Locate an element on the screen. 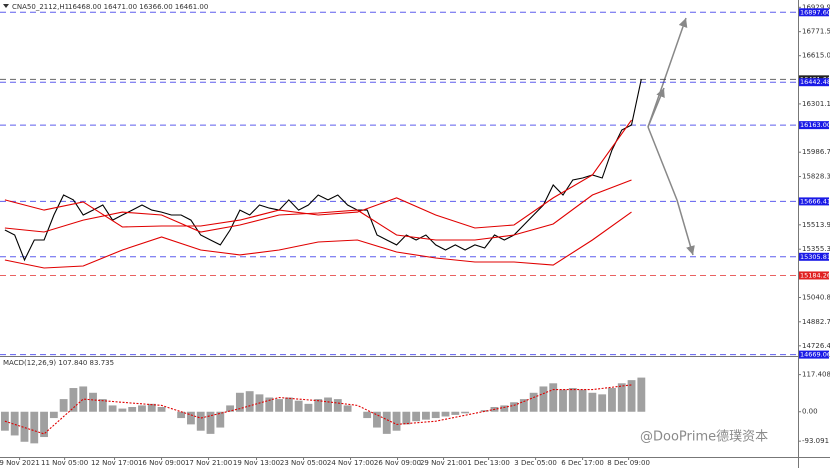 This screenshot has width=830, height=468. y-tick-label: 16615.00 is located at coordinates (816, 56).